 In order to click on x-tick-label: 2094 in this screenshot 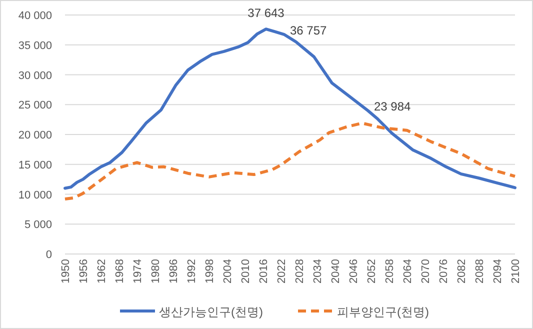, I will do `click(498, 271)`.